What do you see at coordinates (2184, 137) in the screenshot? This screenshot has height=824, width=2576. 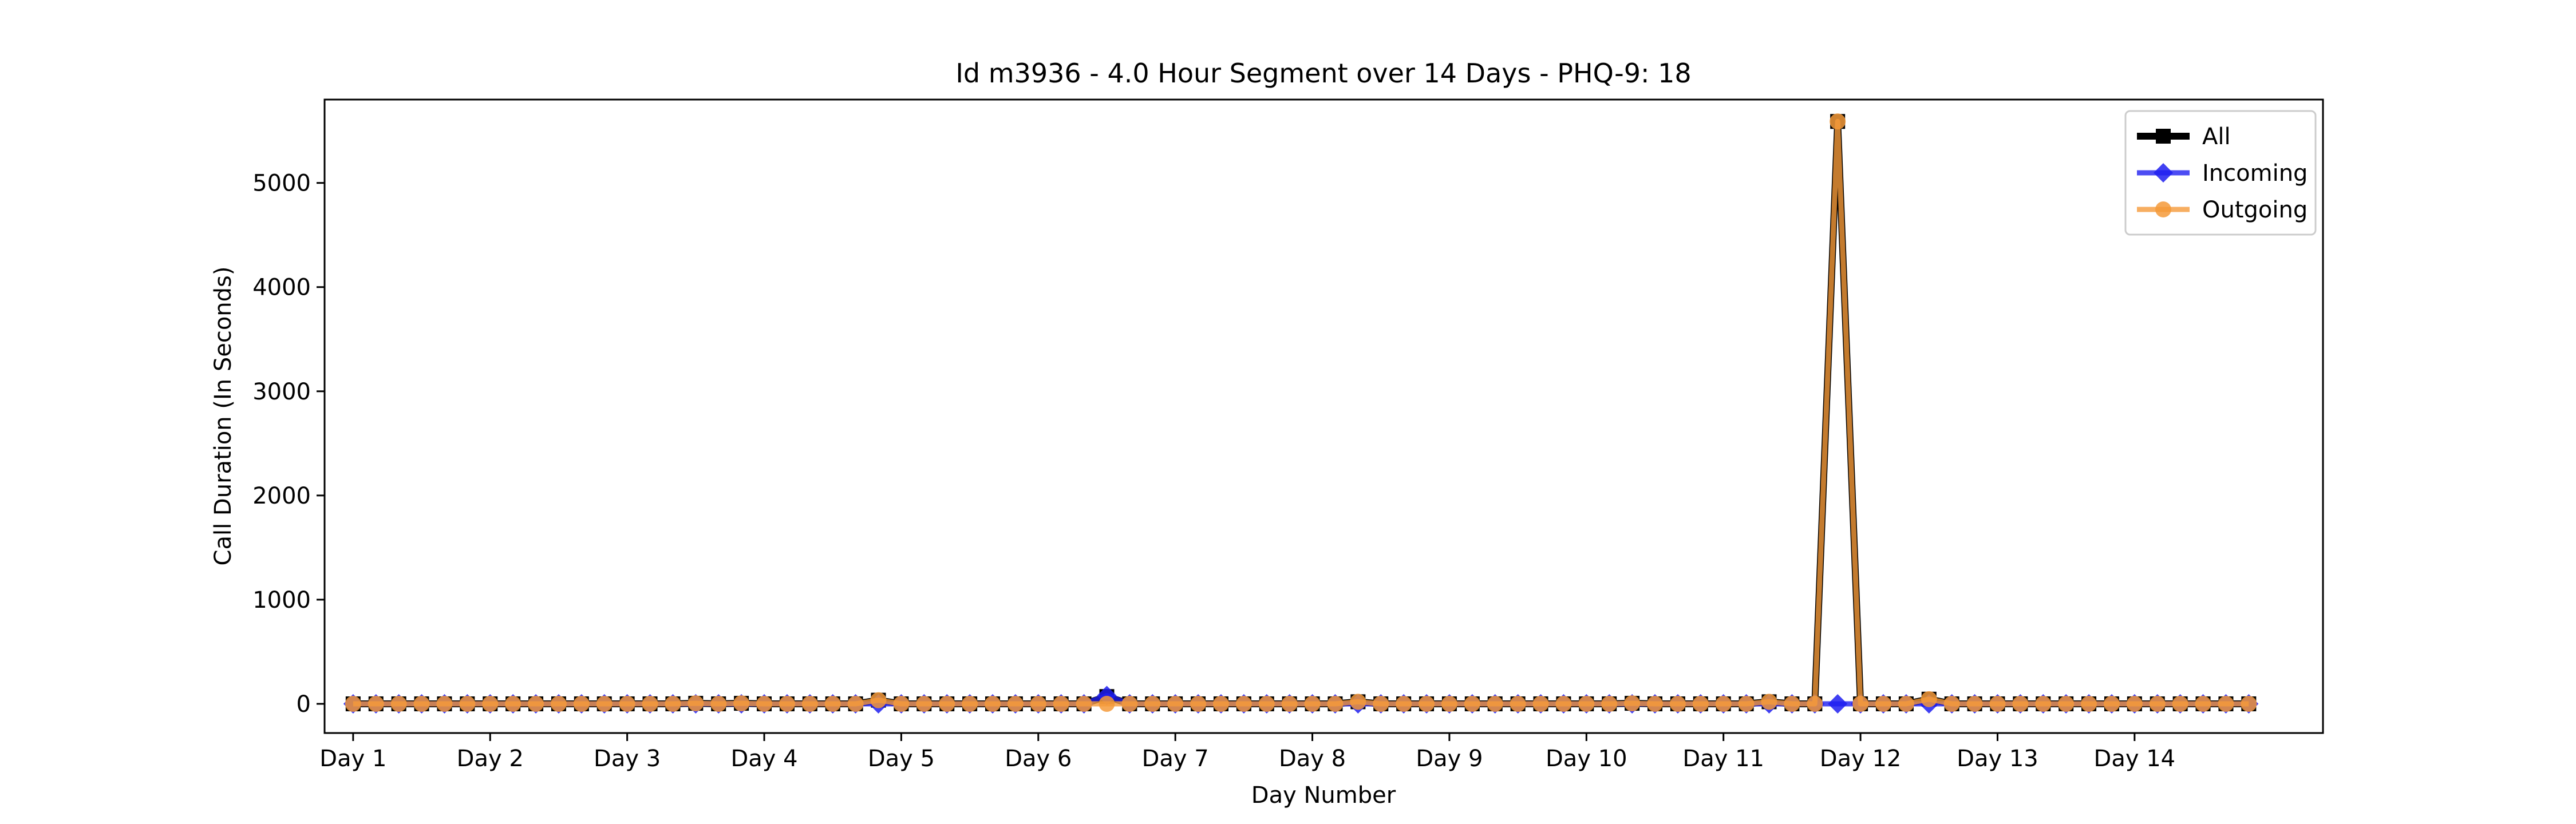 I see `legend-item-all: All` at bounding box center [2184, 137].